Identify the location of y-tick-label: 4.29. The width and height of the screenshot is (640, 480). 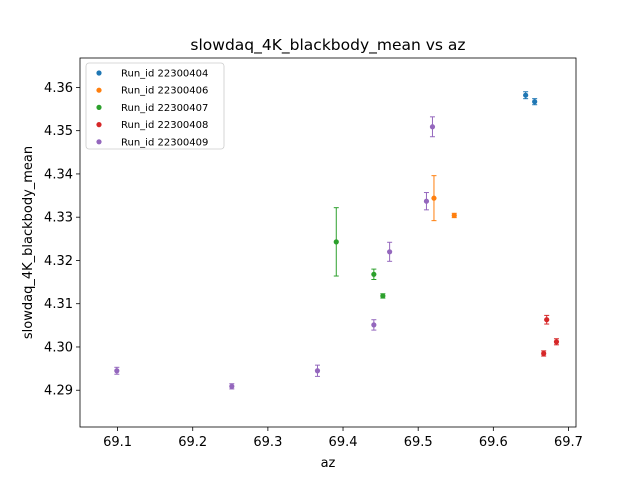
(58, 391).